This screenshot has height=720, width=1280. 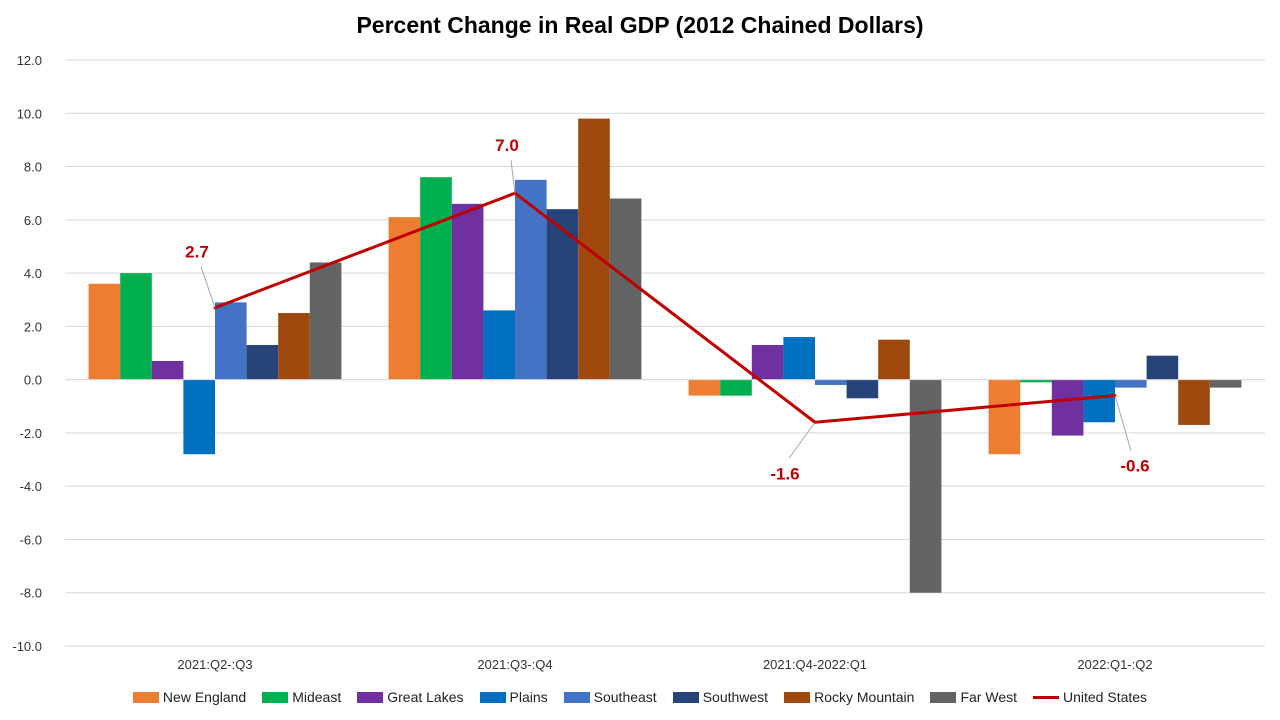 I want to click on legend-item: Rocky Mountain, so click(x=849, y=697).